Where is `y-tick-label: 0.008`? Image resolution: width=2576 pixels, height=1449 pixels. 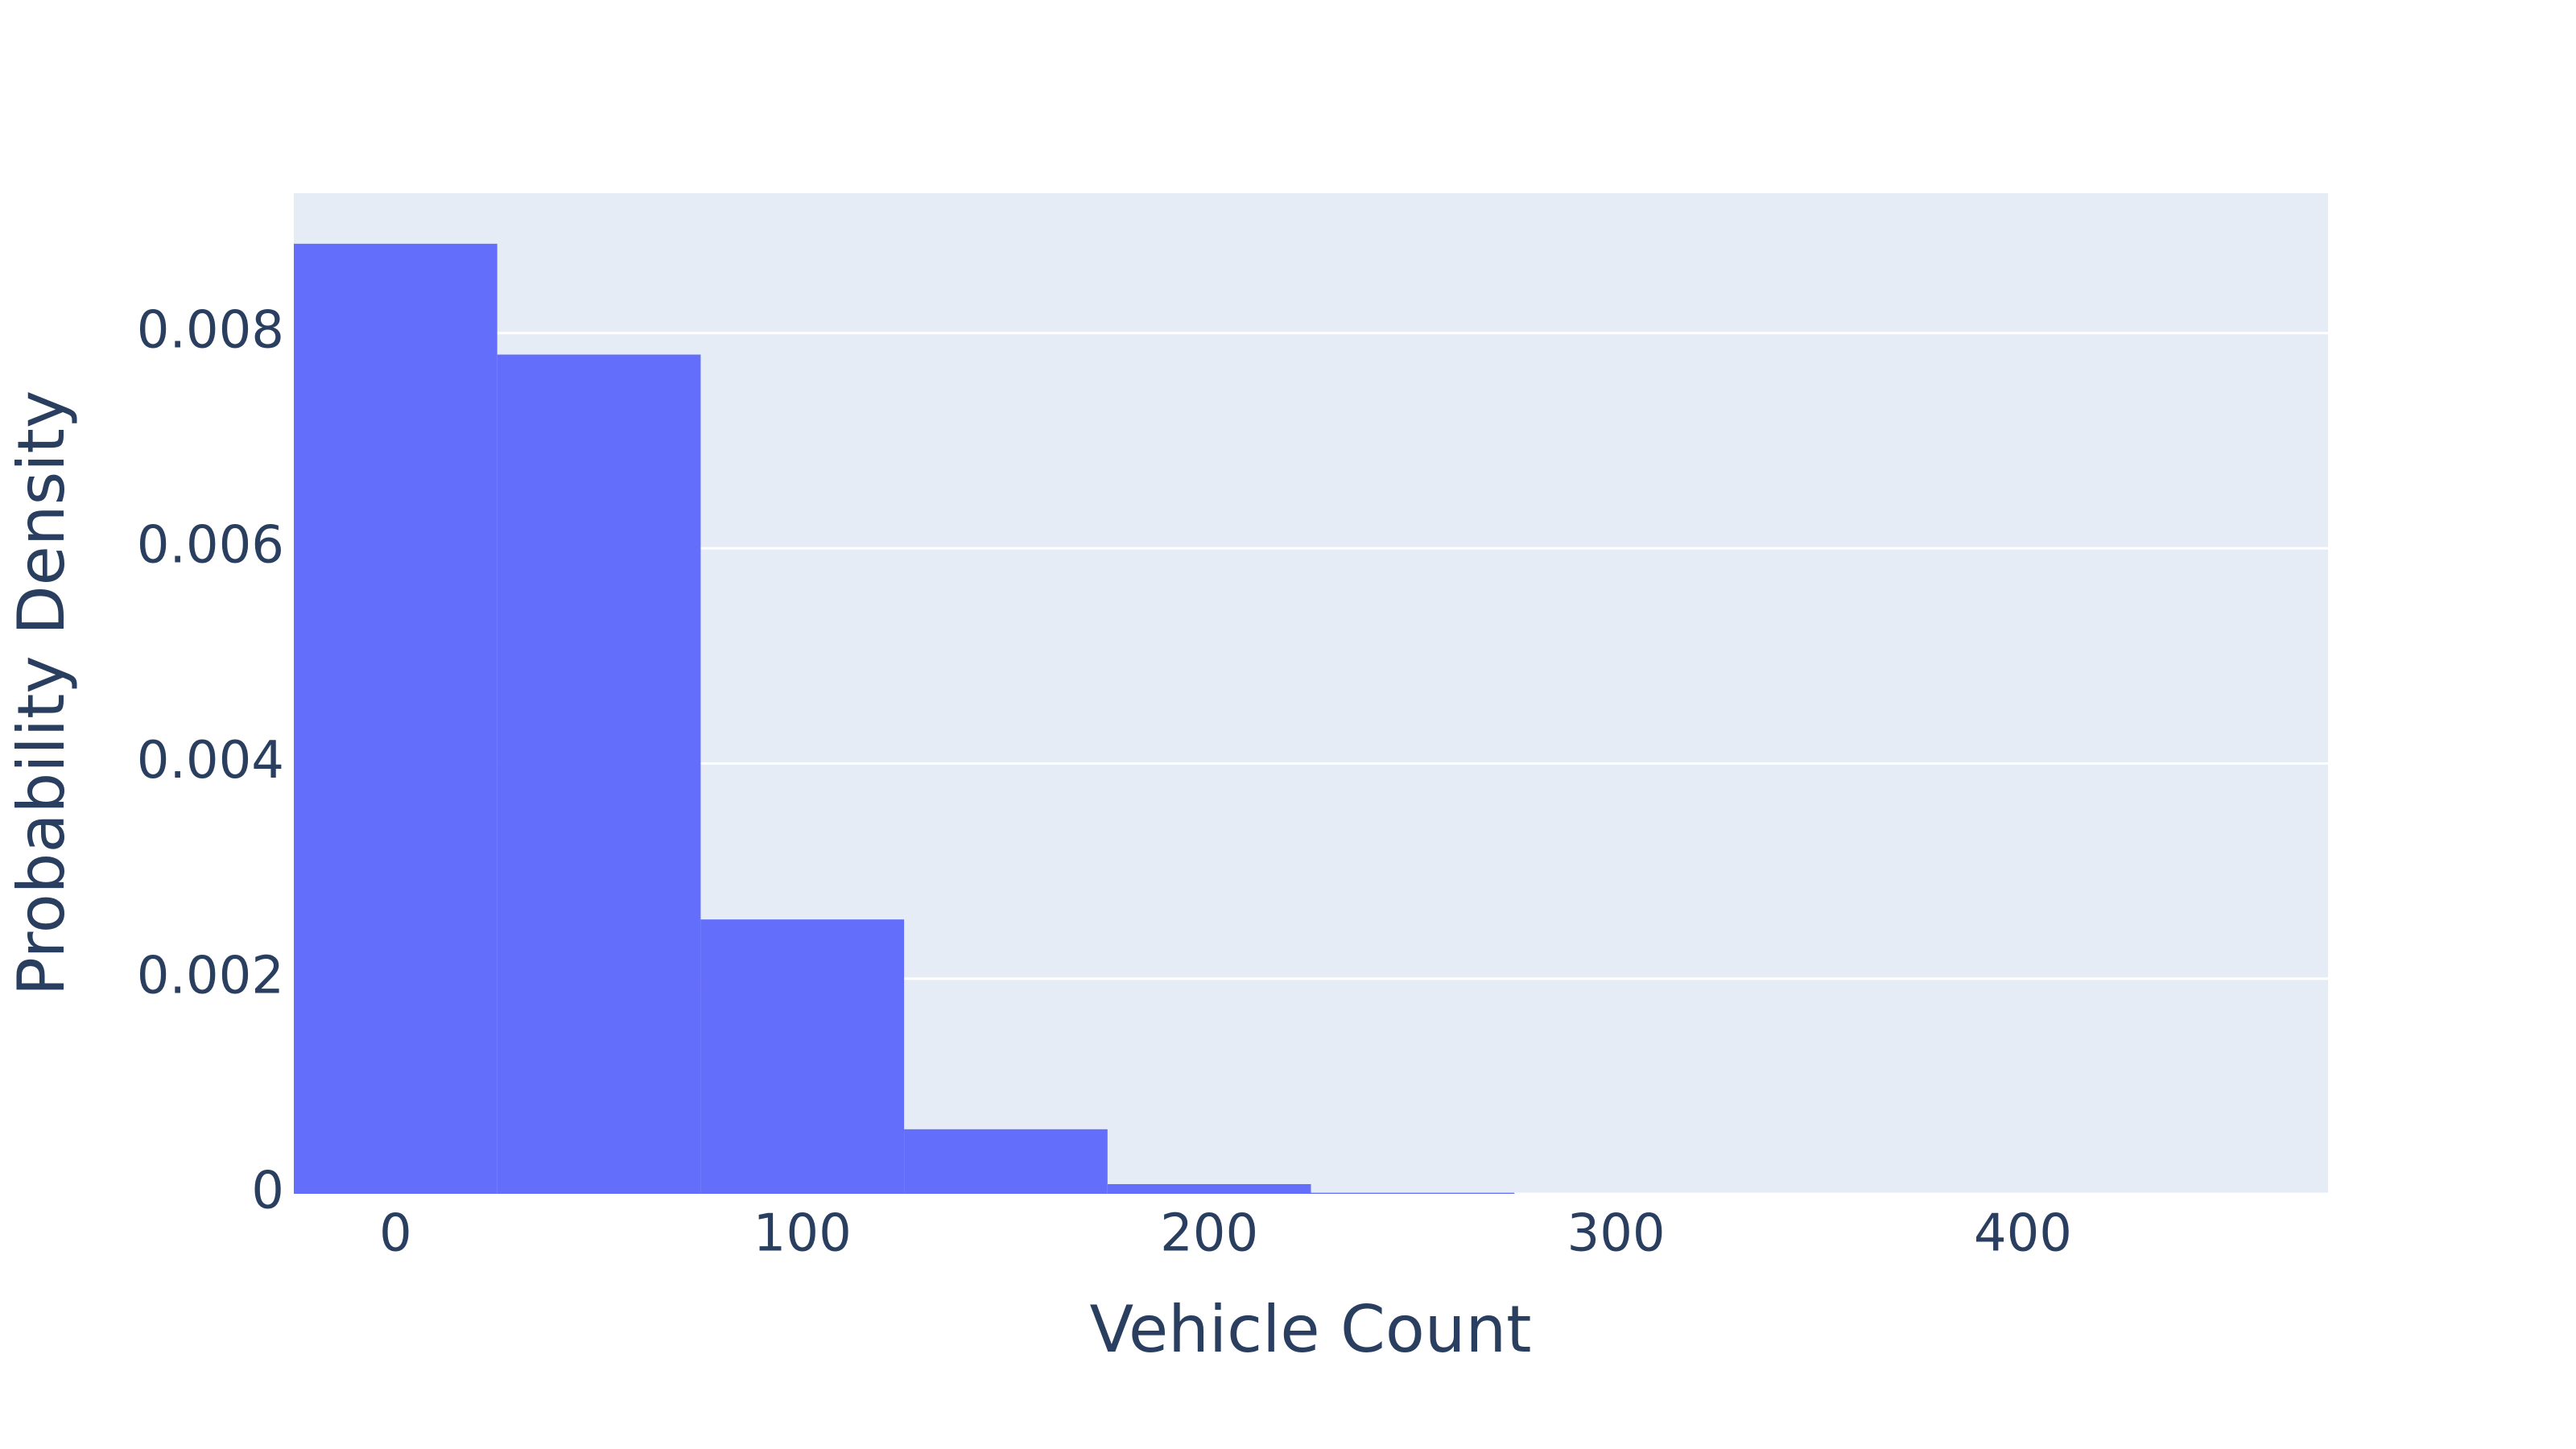
y-tick-label: 0.008 is located at coordinates (211, 330).